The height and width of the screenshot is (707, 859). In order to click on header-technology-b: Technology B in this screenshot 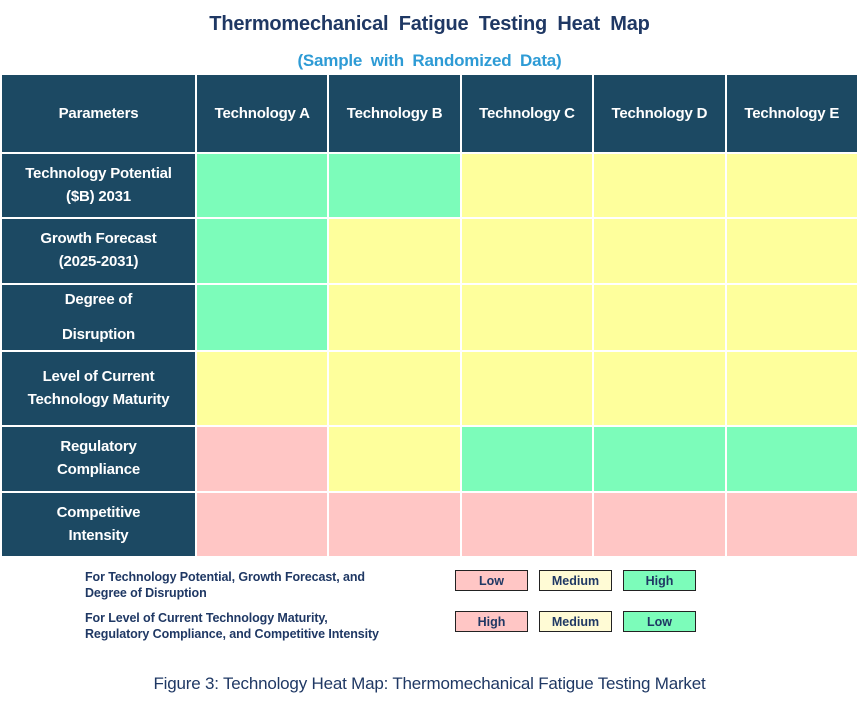, I will do `click(394, 113)`.